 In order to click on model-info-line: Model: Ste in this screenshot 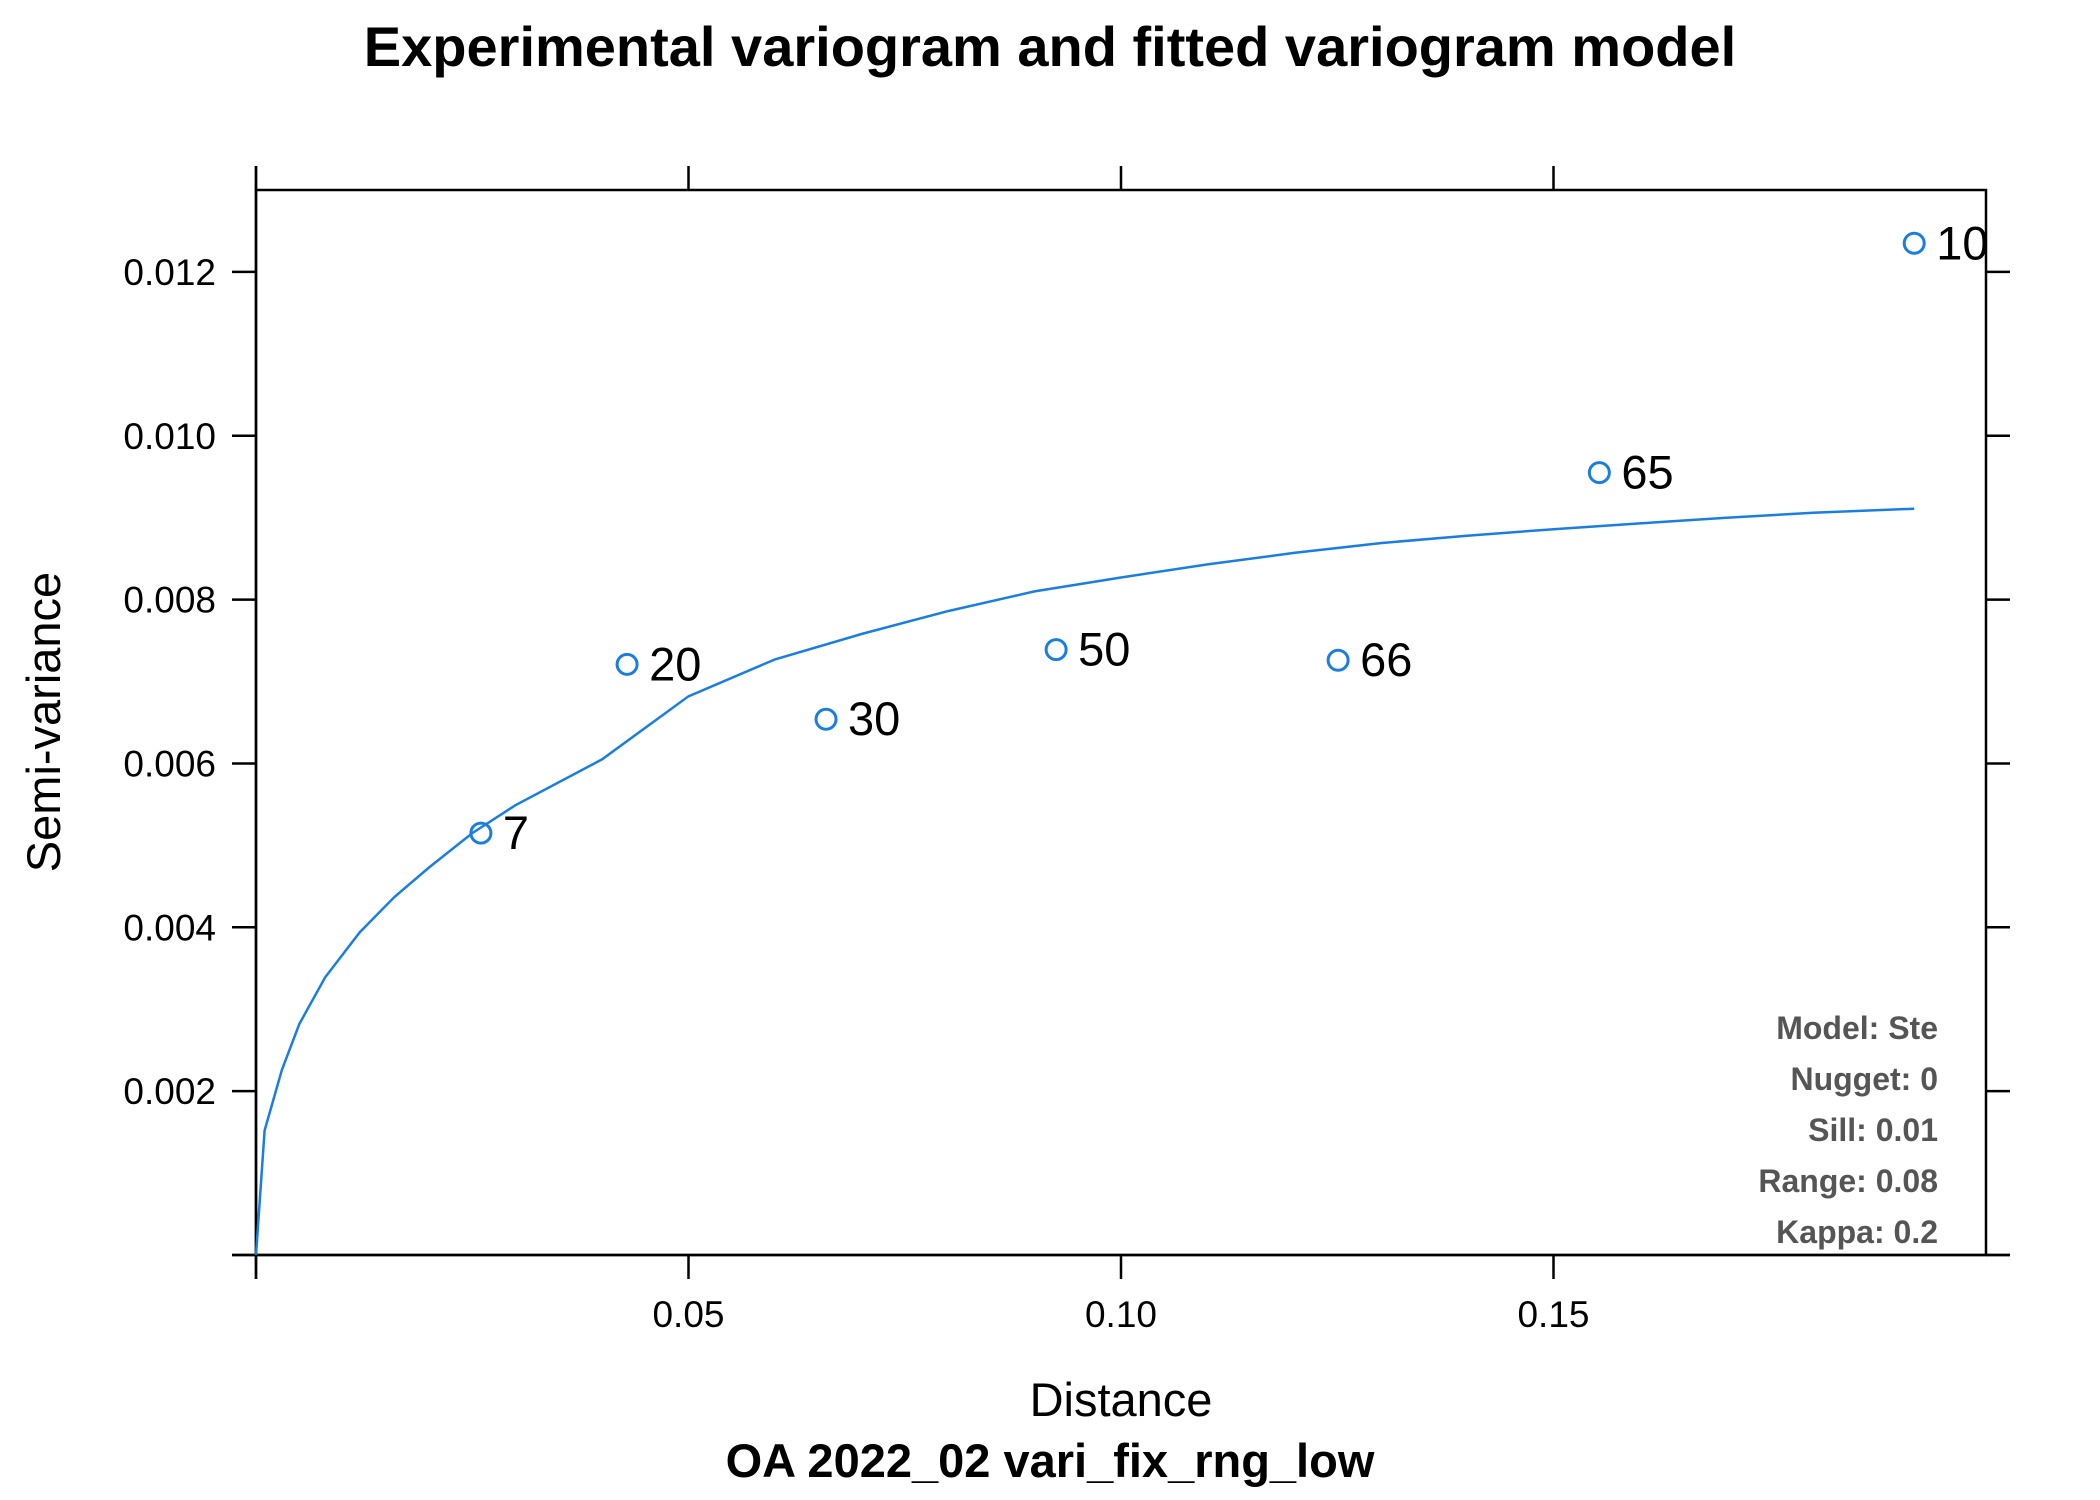, I will do `click(1857, 1028)`.